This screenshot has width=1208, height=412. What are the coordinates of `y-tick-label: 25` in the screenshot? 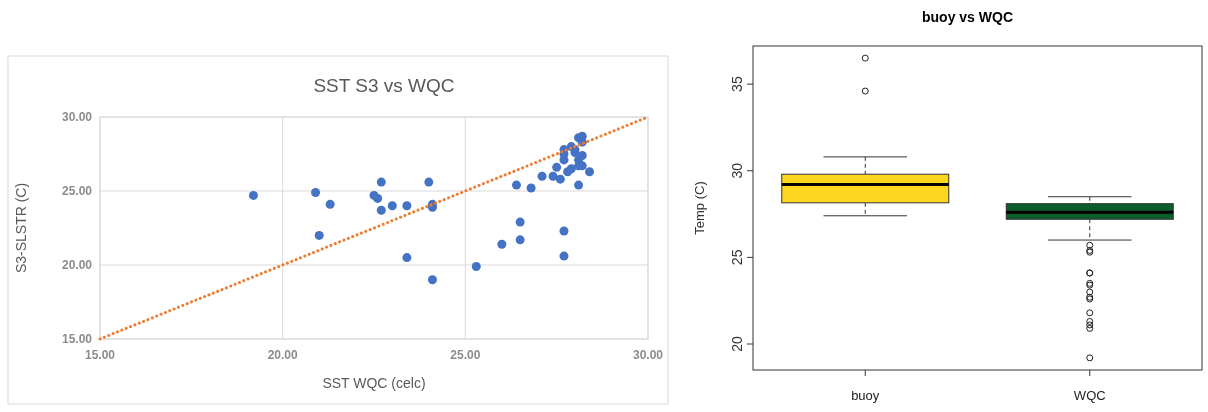 It's located at (737, 257).